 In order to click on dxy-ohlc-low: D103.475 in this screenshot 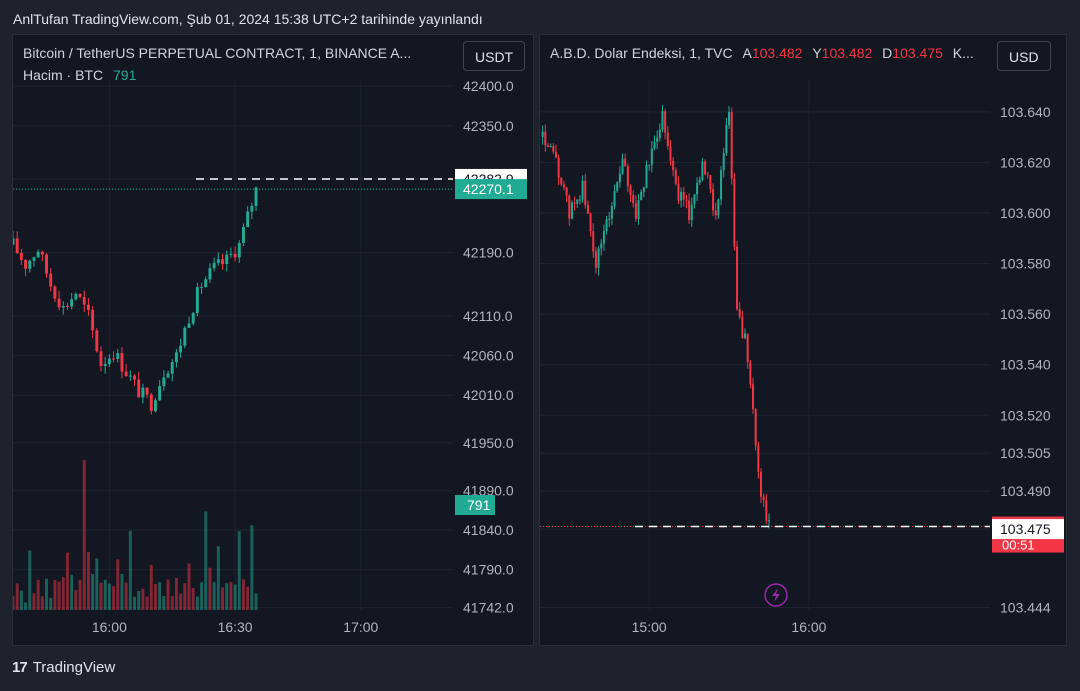, I will do `click(912, 53)`.